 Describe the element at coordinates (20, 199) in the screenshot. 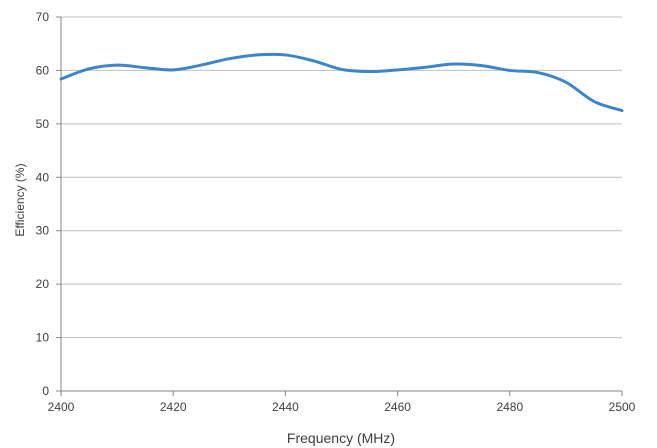

I see `y-axis-title: Efficiency (%)` at that location.